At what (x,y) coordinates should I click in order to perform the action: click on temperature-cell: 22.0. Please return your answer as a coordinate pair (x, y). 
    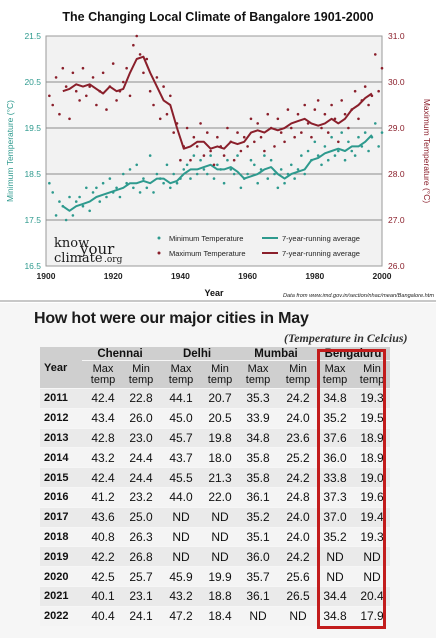
    Looking at the image, I should click on (220, 498).